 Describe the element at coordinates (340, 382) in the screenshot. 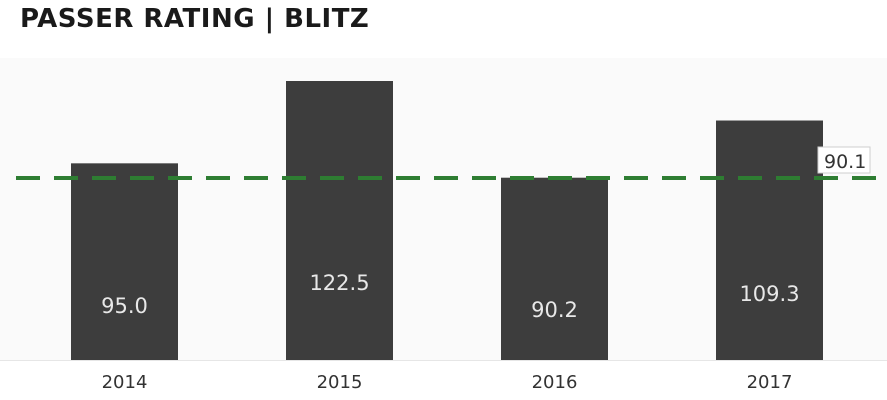

I see `x-tick-label: 2015` at that location.